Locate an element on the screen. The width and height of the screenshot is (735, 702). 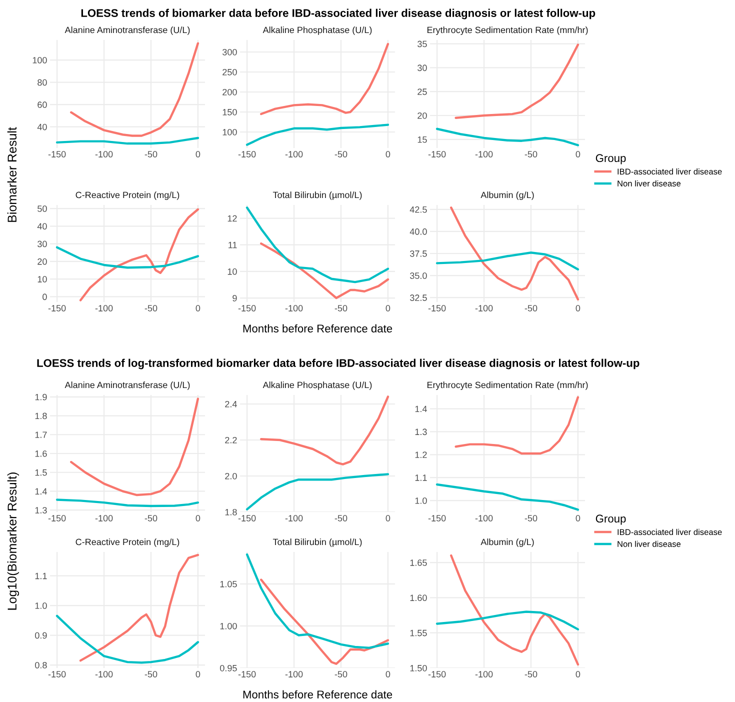
y-tick-label: 1.7 is located at coordinates (41, 435).